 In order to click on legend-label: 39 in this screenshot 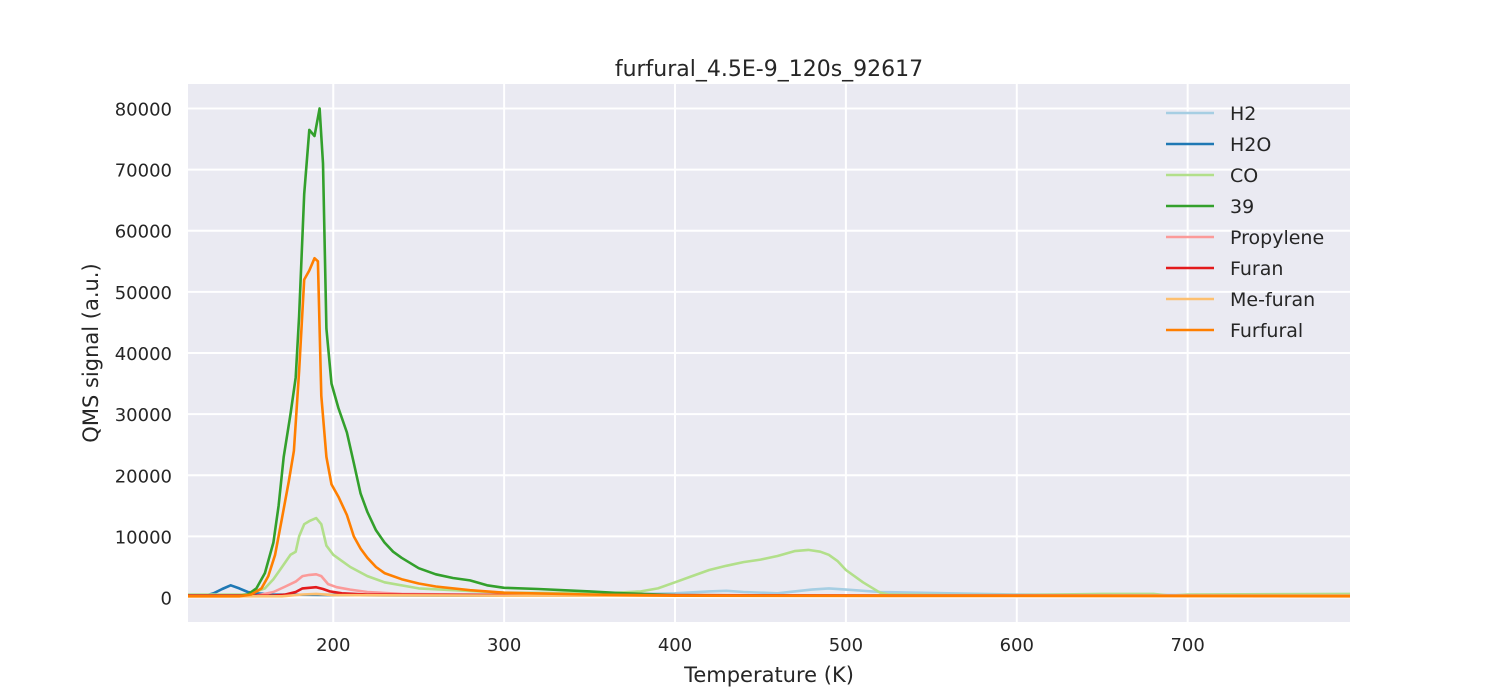, I will do `click(1242, 207)`.